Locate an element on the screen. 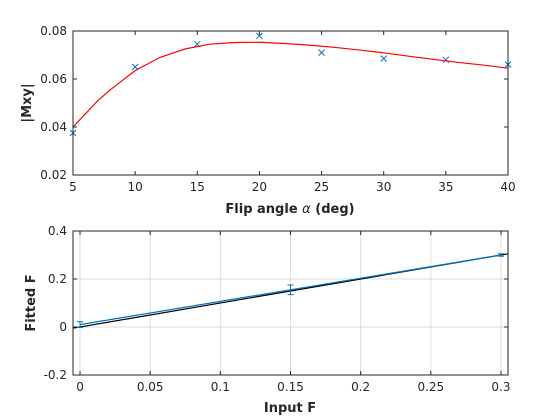 The image size is (560, 420). x-tick-label: 0.25 is located at coordinates (430, 387).